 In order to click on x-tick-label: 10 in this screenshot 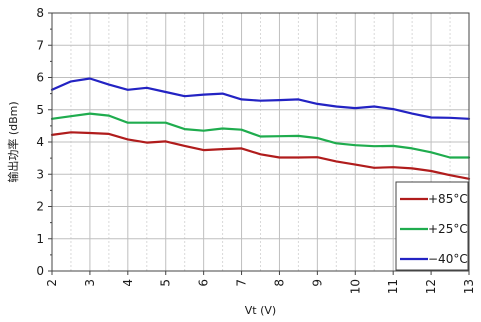, I will do `click(355, 286)`.